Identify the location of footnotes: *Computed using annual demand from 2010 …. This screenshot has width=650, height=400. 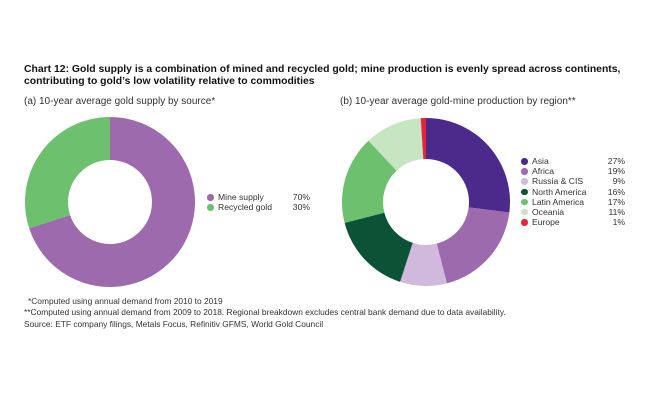
(265, 313).